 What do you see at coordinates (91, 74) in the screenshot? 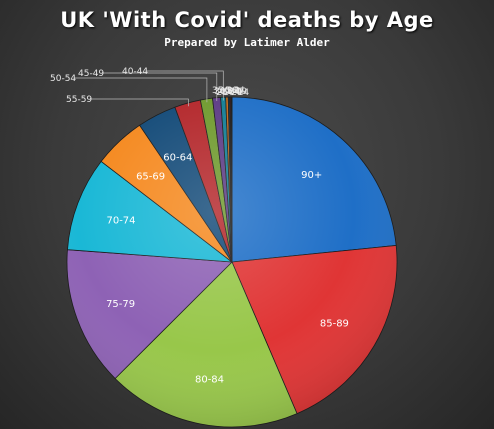
I see `pie-label-45-49: 45-49` at bounding box center [91, 74].